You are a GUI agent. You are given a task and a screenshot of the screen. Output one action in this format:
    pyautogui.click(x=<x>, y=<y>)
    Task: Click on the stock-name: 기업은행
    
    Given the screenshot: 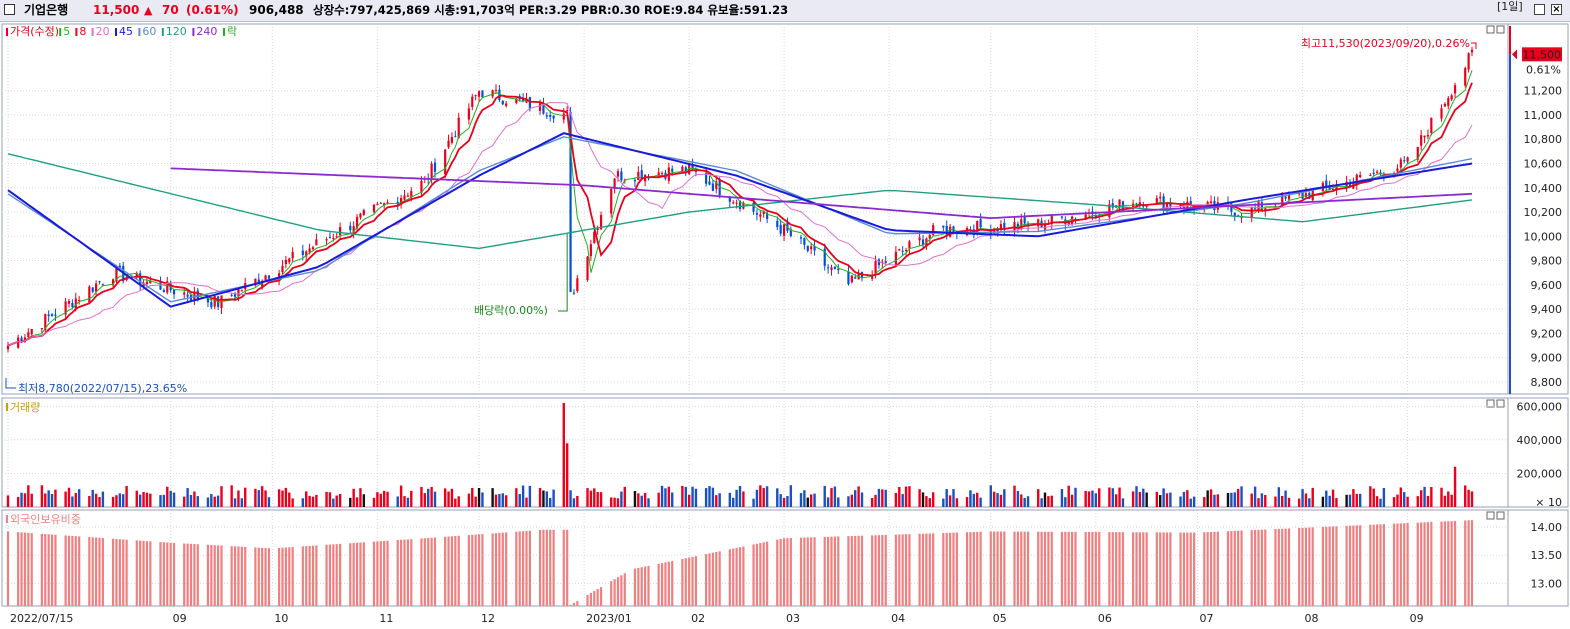 What is the action you would take?
    pyautogui.click(x=46, y=10)
    